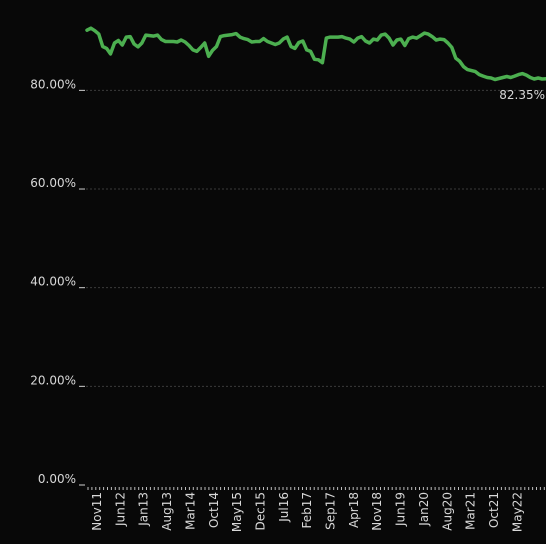  What do you see at coordinates (57, 479) in the screenshot?
I see `y-tick-label: 0.00%` at bounding box center [57, 479].